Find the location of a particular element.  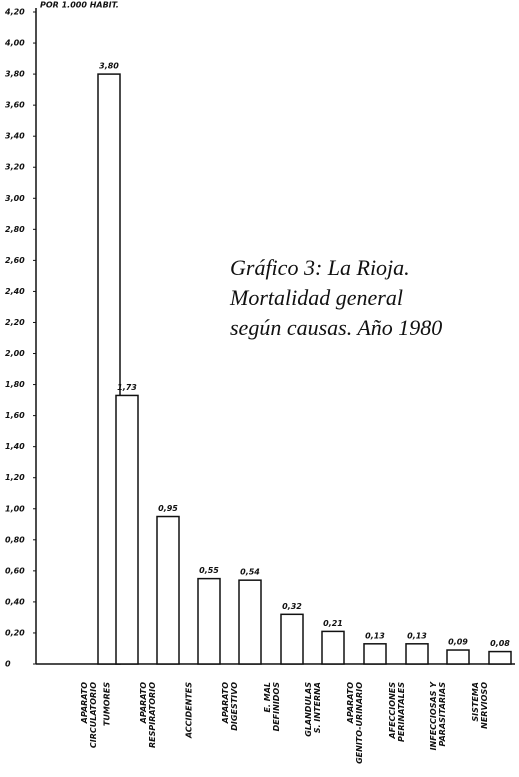

x-tick-label: CIRCULATORIO is located at coordinates (93, 715).